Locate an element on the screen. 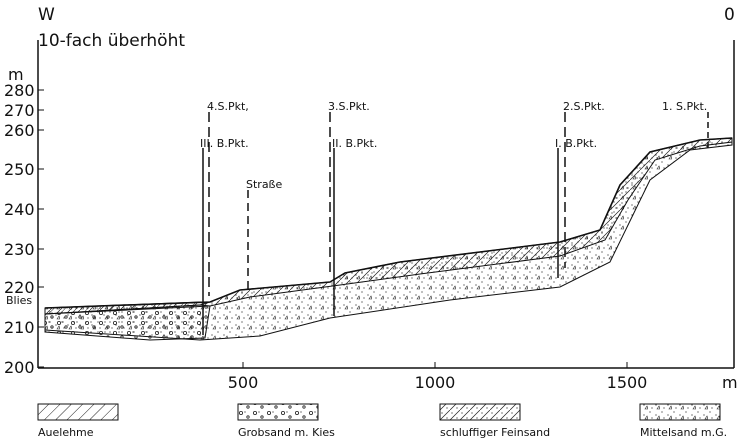 This screenshot has width=740, height=442. y-tick-label: 200 is located at coordinates (19, 367).